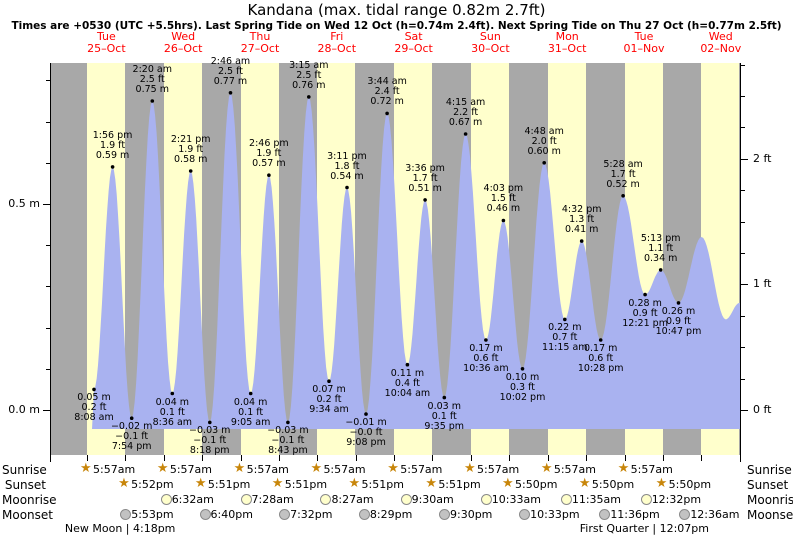 The image size is (793, 539). I want to click on y-axis-label-right: 1 ft, so click(762, 284).